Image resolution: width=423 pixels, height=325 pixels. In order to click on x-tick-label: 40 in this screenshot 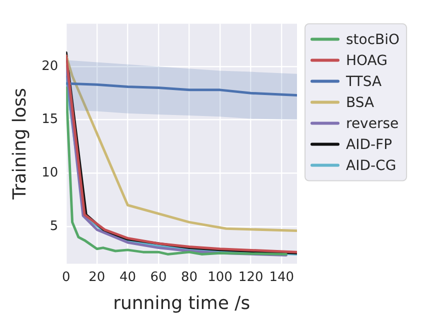, I will do `click(127, 277)`.